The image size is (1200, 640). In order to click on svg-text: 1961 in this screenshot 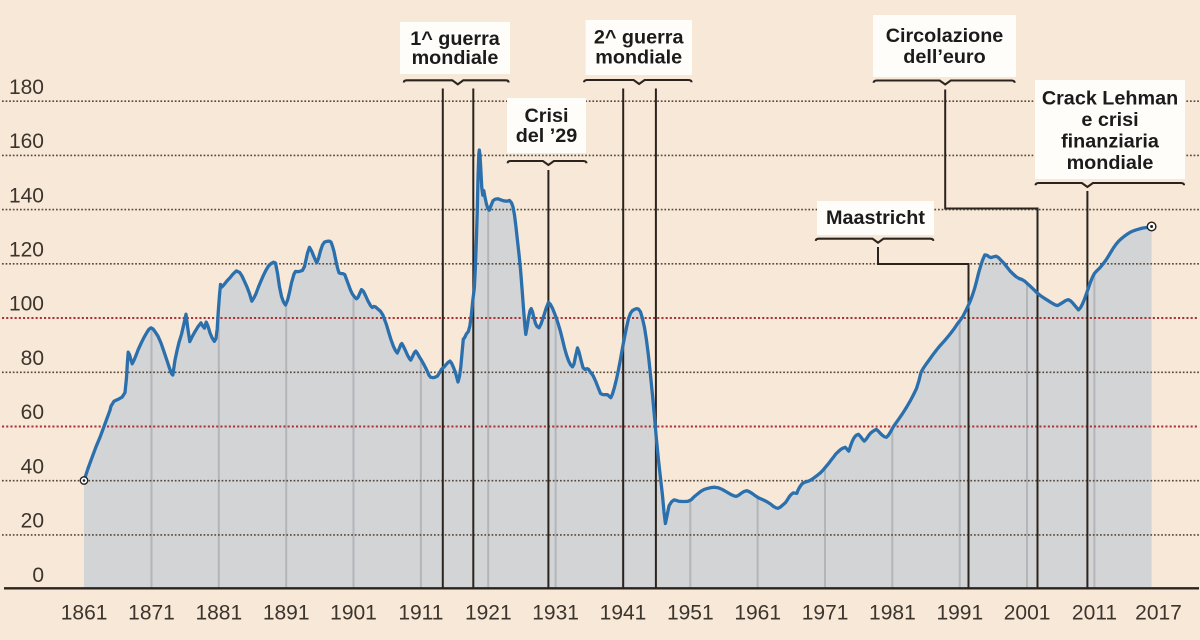, I will do `click(757, 613)`.